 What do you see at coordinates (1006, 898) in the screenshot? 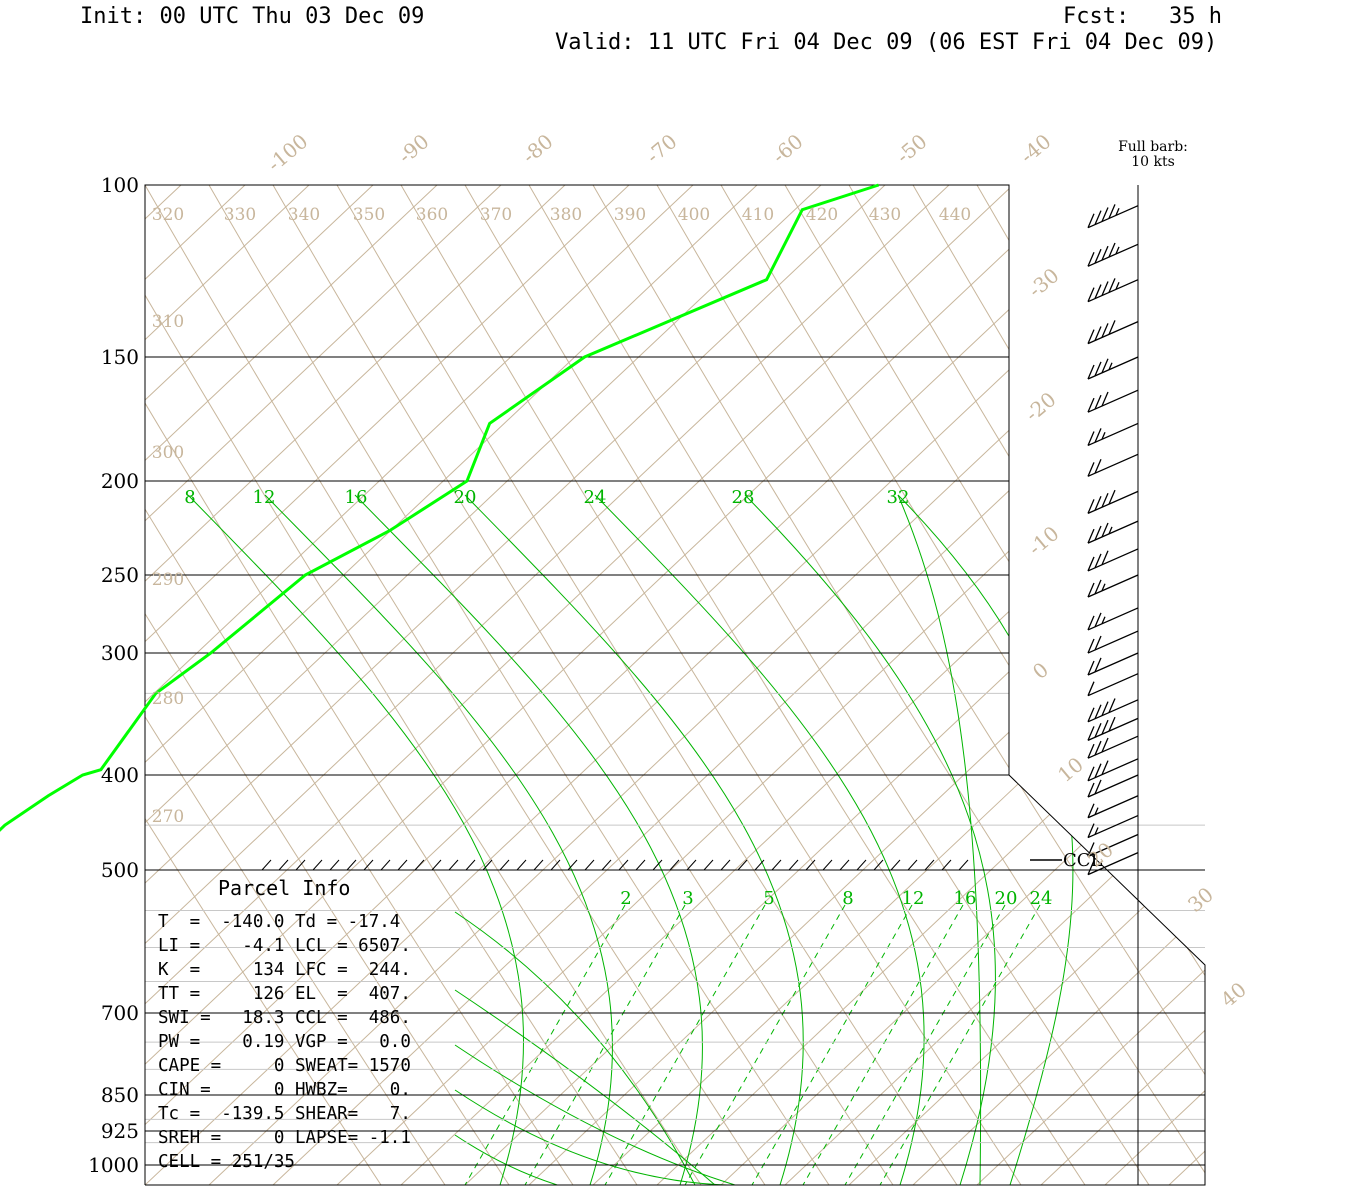
I see `mixing-ratio-label: 20` at bounding box center [1006, 898].